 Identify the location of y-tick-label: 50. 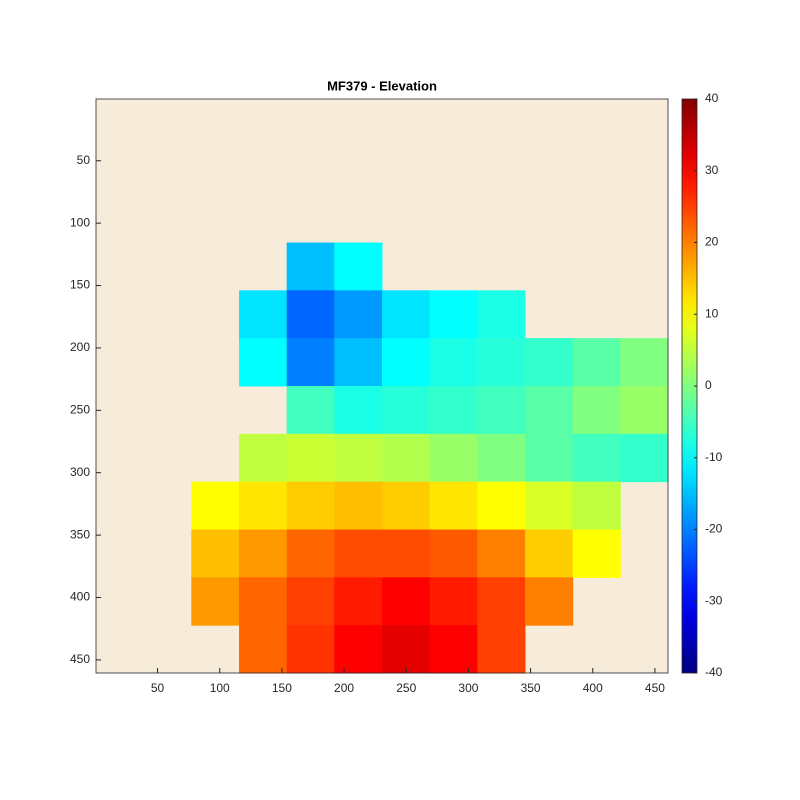
(84, 160).